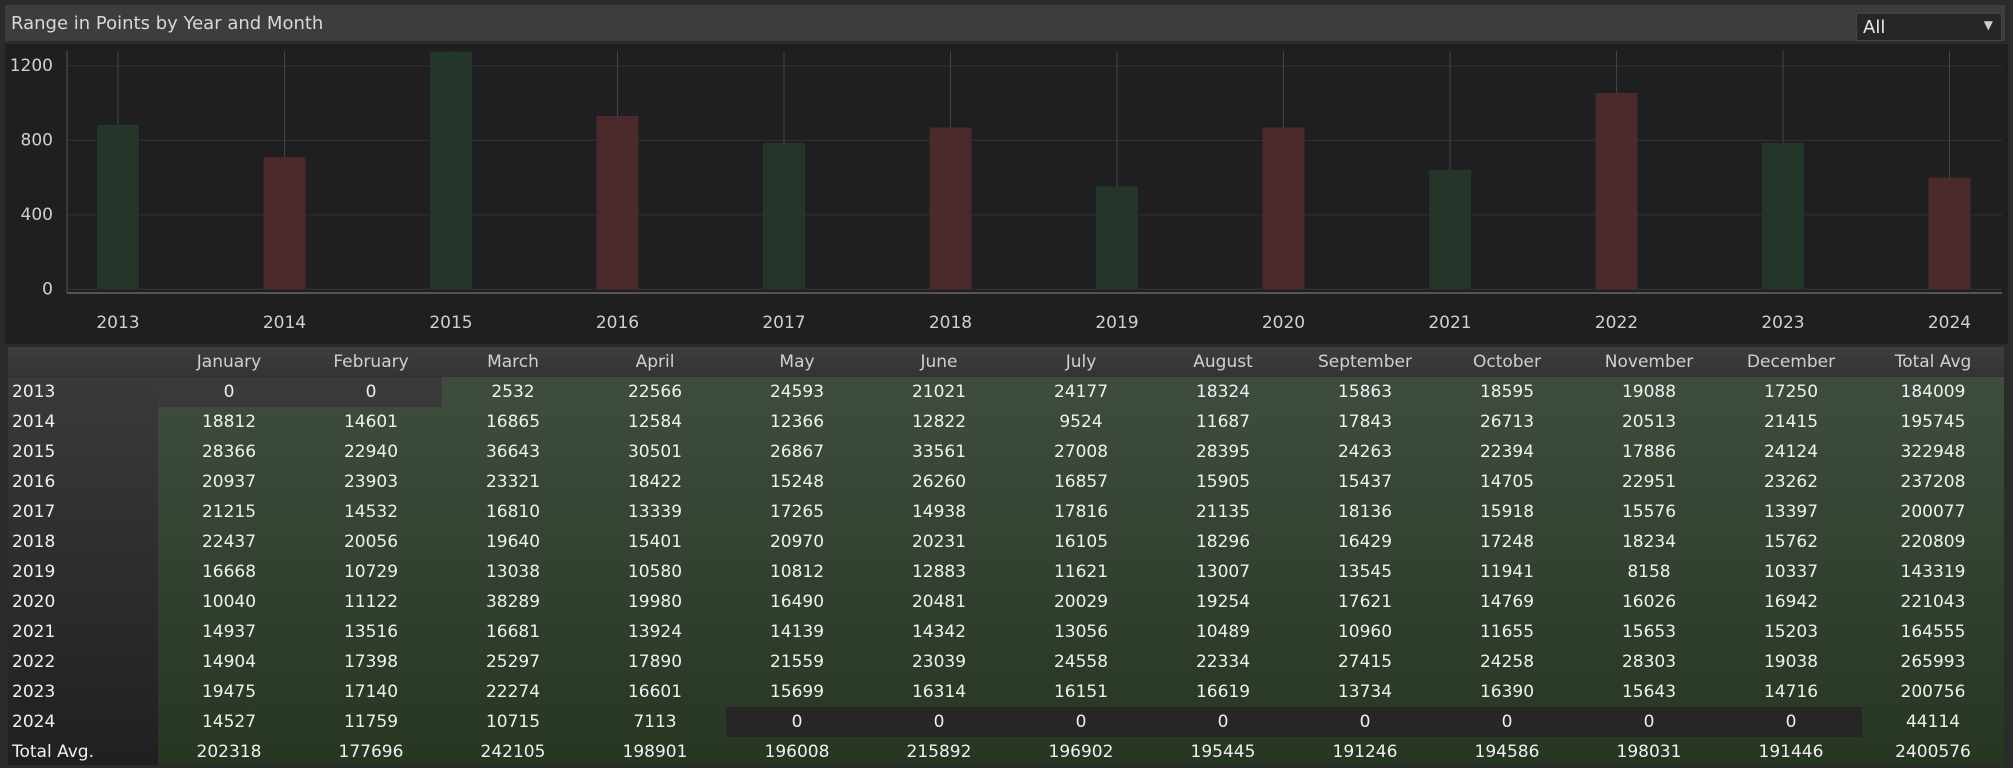 The image size is (2013, 768). What do you see at coordinates (1507, 362) in the screenshot?
I see `column-header: October` at bounding box center [1507, 362].